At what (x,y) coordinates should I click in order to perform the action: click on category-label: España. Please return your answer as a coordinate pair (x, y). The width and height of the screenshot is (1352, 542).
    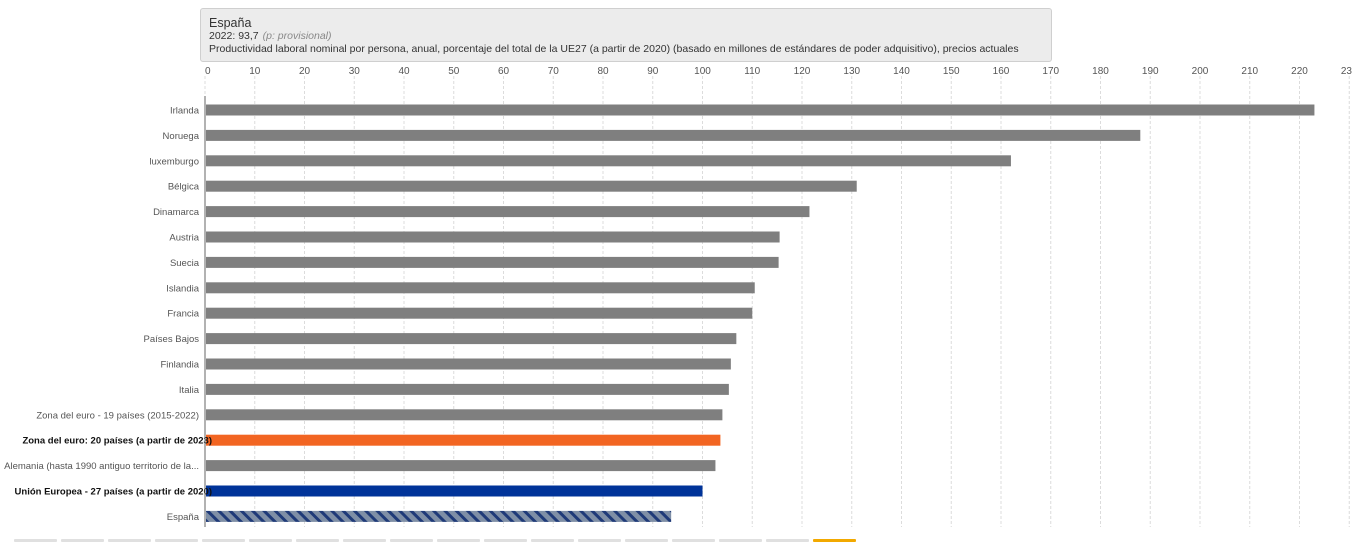
    Looking at the image, I should click on (183, 517).